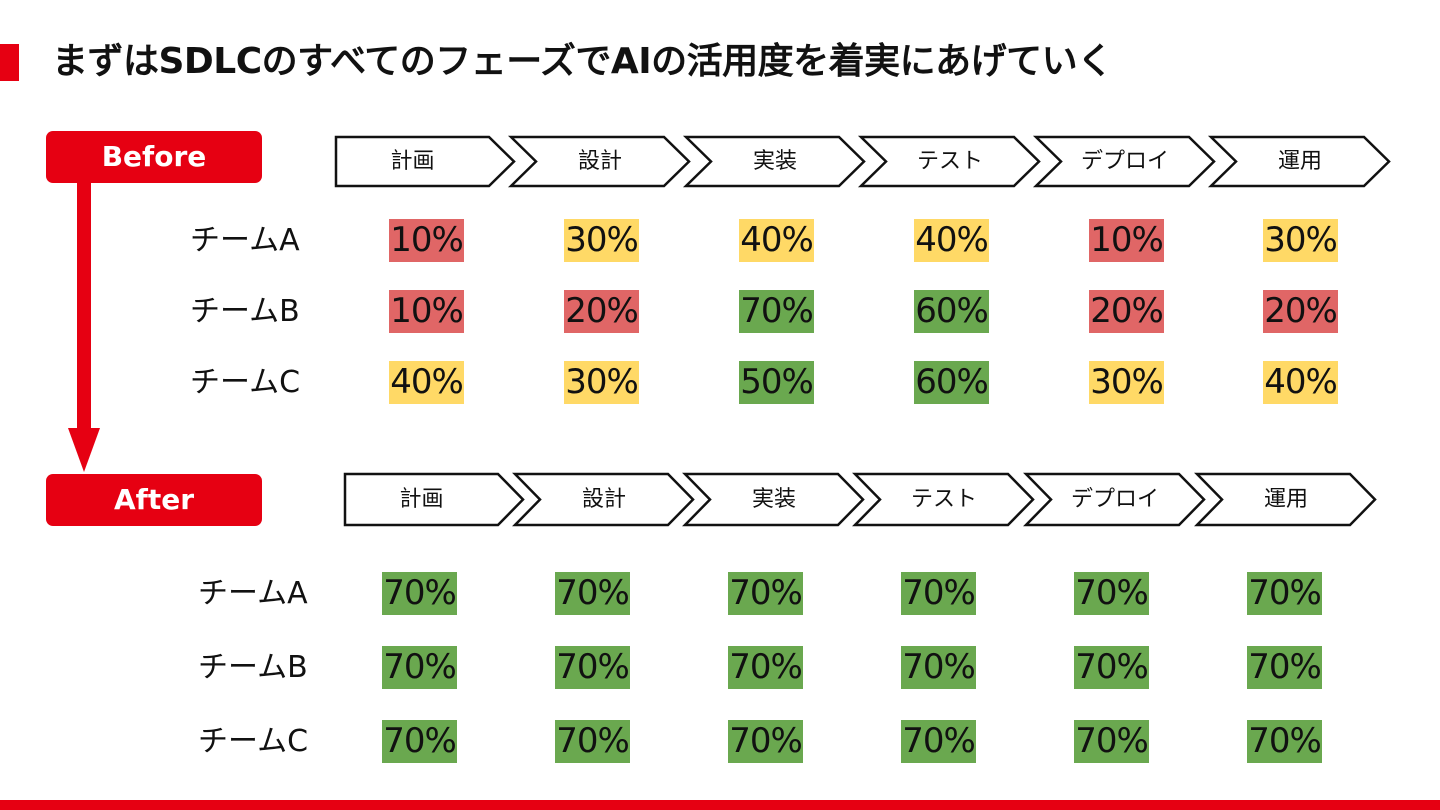 This screenshot has width=1440, height=810. I want to click on before-phase-label: 運用, so click(1299, 161).